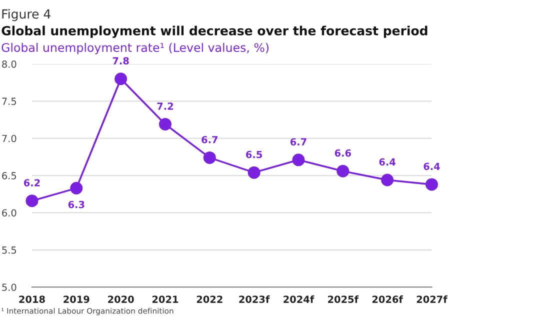  I want to click on data-label: 6.5, so click(254, 154).